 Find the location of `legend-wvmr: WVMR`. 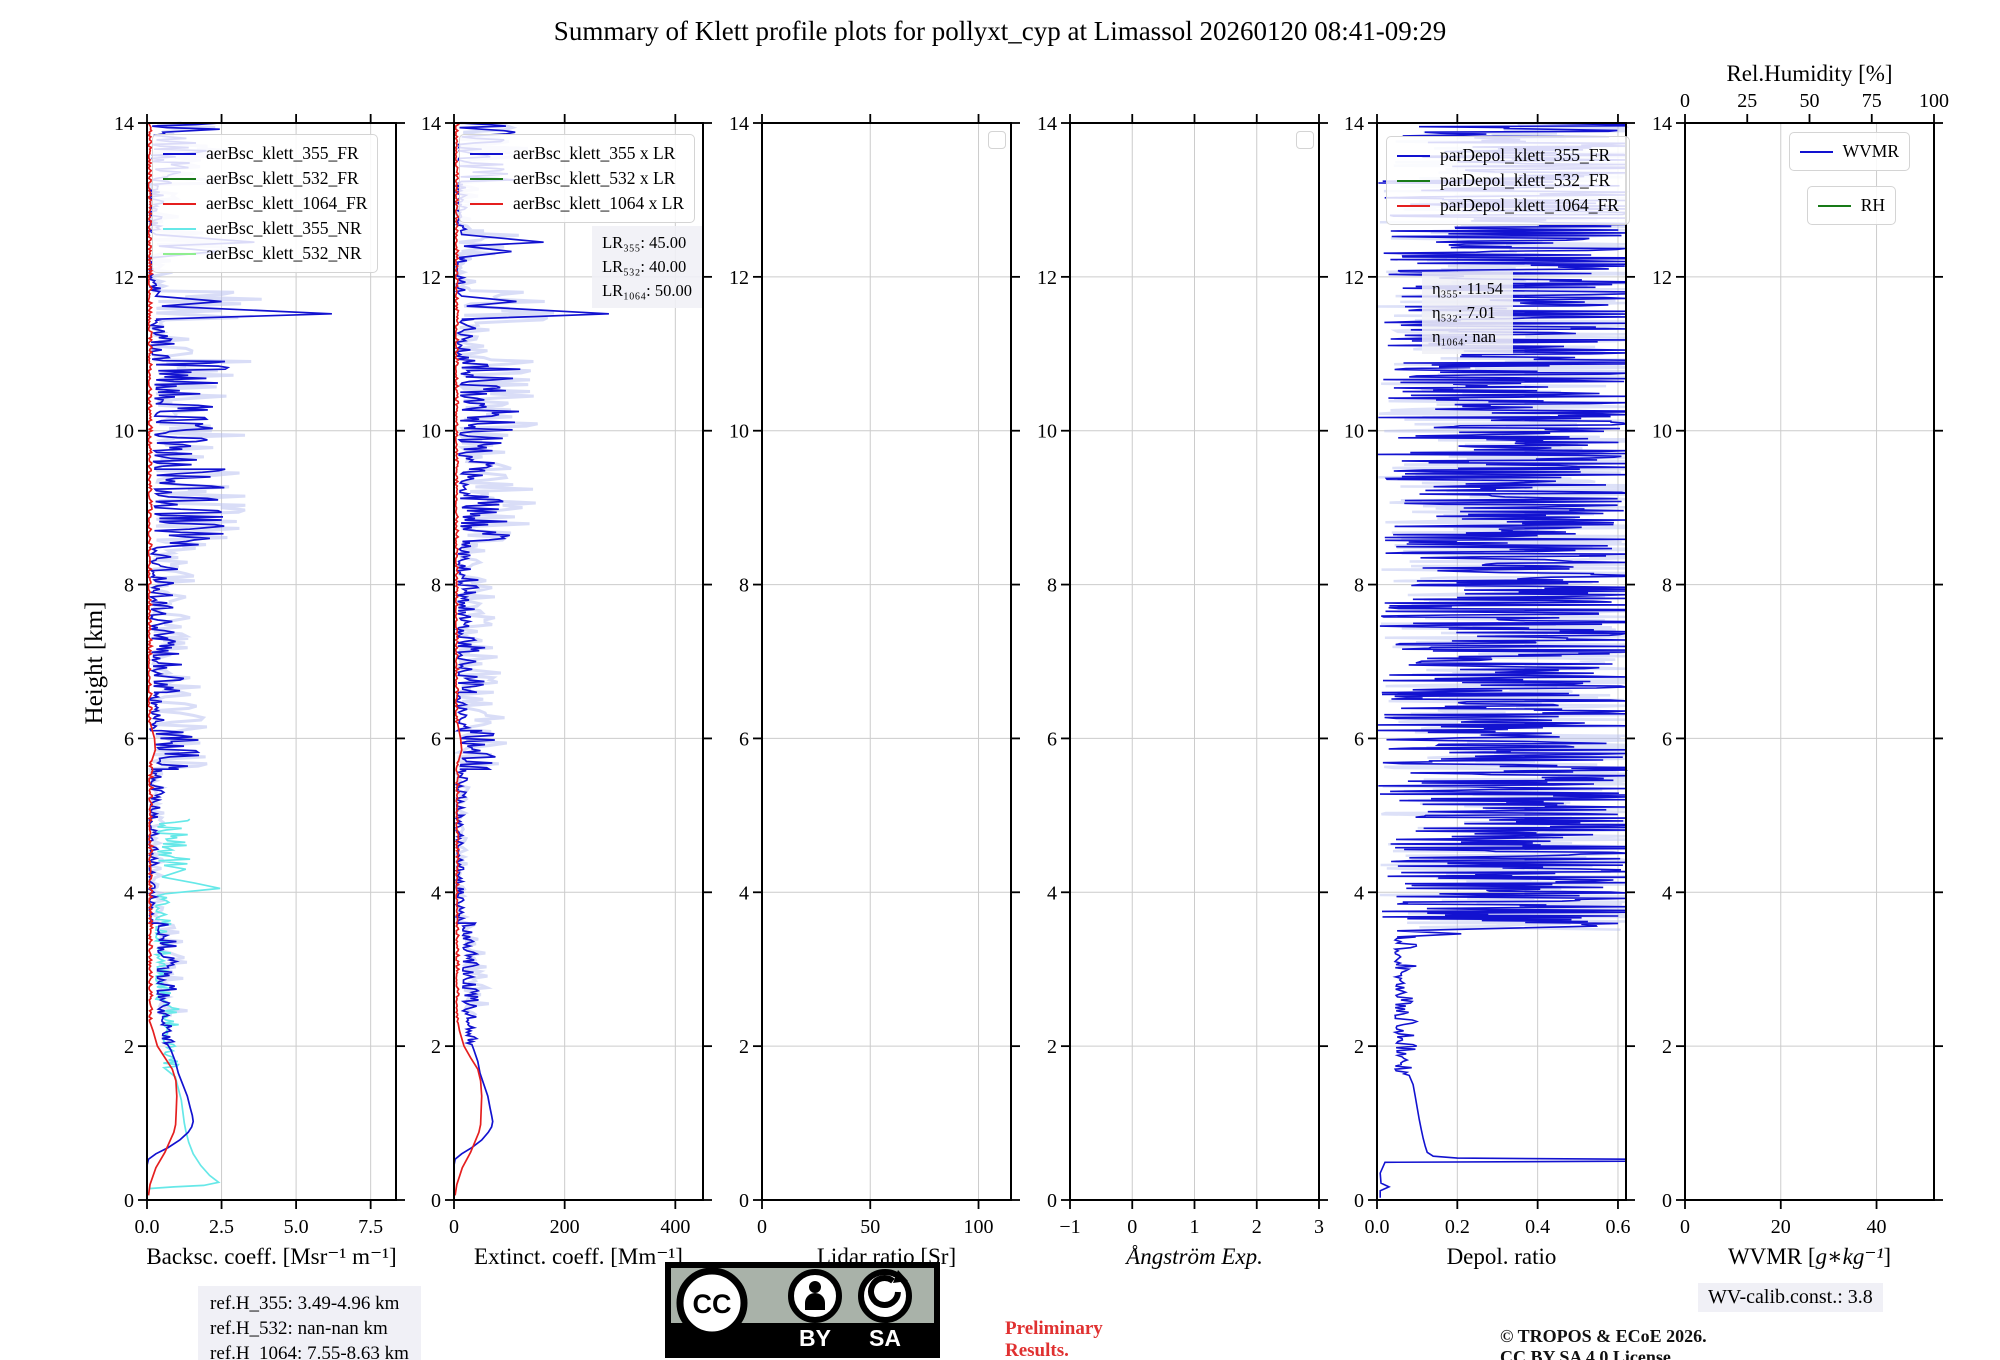

legend-wvmr: WVMR is located at coordinates (1849, 151).